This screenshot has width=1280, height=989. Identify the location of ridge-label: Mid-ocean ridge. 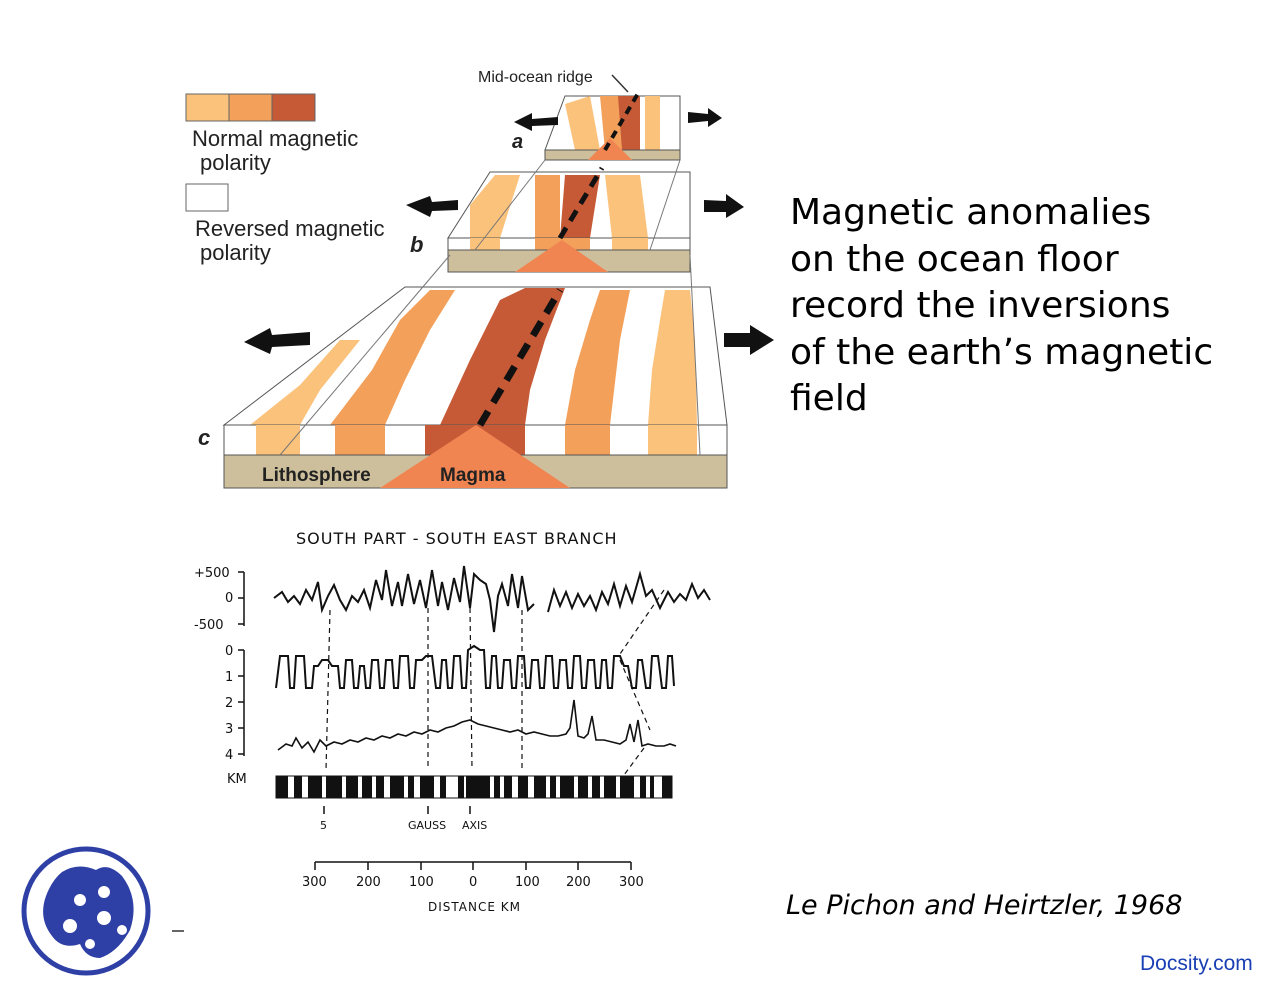
(535, 77).